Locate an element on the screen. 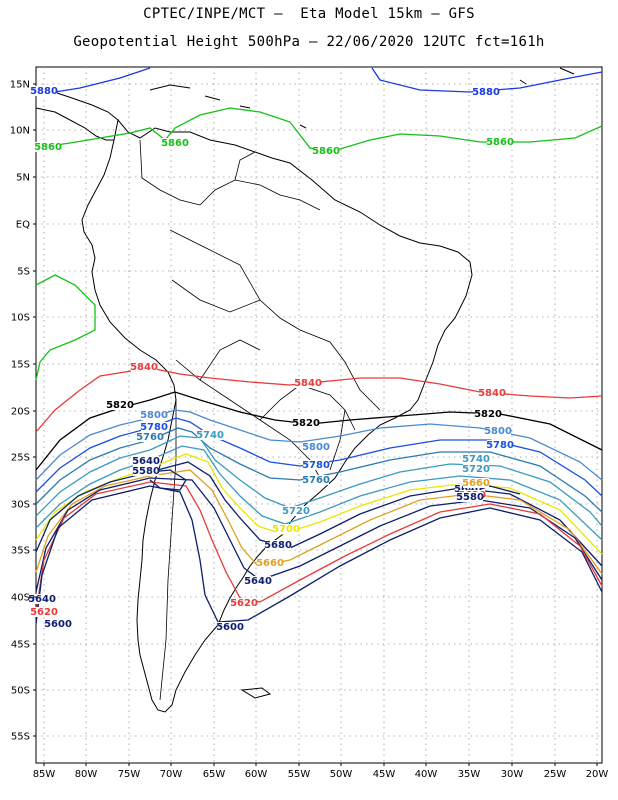 The image size is (618, 800). contour-label: 5580 is located at coordinates (470, 497).